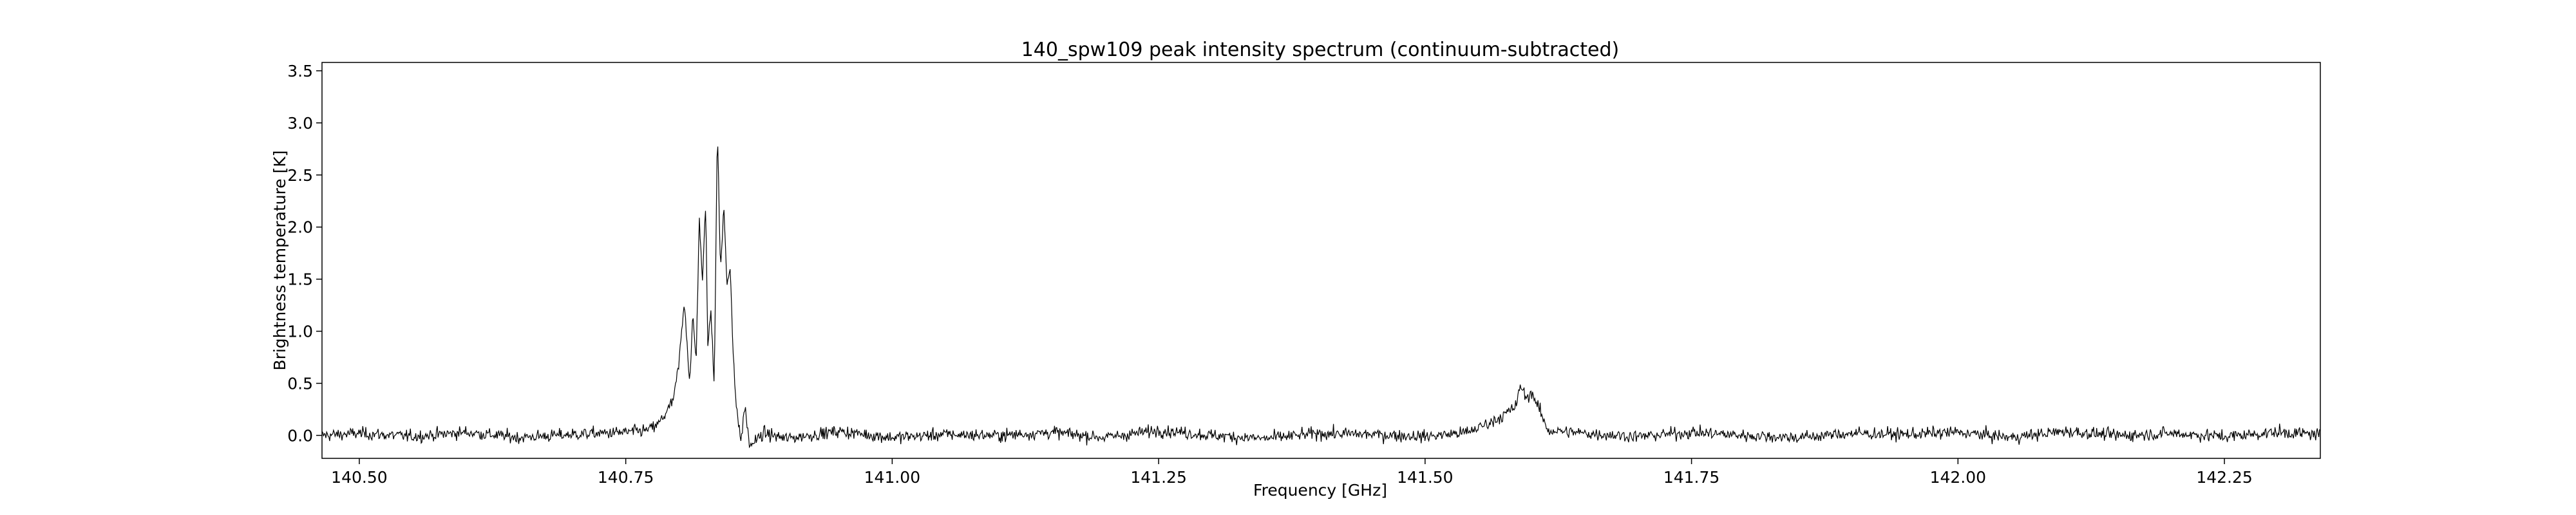 The width and height of the screenshot is (2576, 515). What do you see at coordinates (1158, 478) in the screenshot?
I see `x-tick-label: 141.25` at bounding box center [1158, 478].